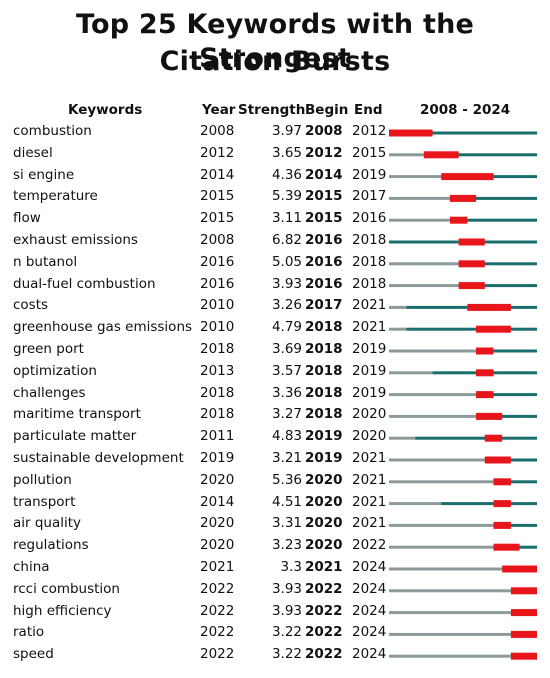 This screenshot has height=678, width=550. Describe the element at coordinates (480, 155) in the screenshot. I see `row-2-active-line` at that location.